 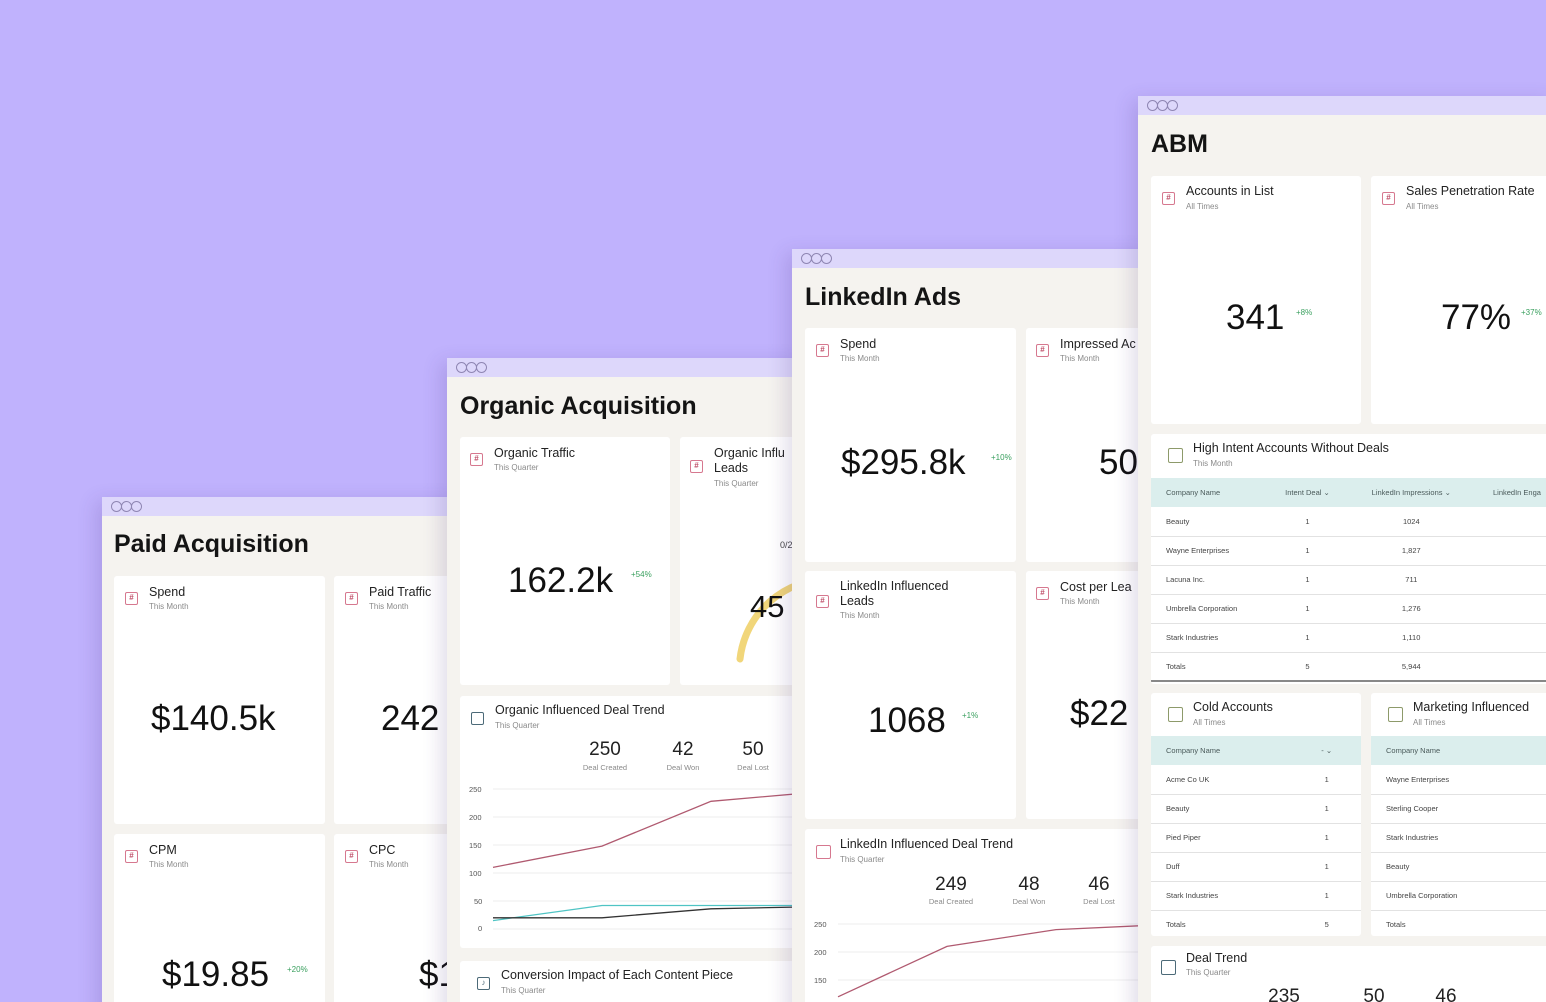 I want to click on kpi-delta: +8%, so click(x=1304, y=312).